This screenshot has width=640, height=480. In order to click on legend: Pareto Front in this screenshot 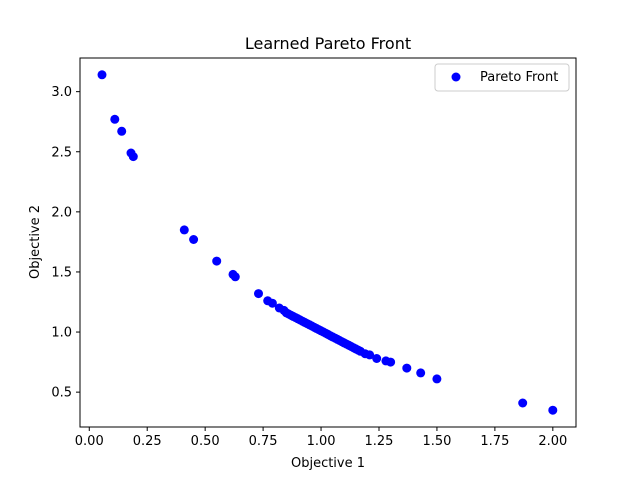, I will do `click(502, 77)`.